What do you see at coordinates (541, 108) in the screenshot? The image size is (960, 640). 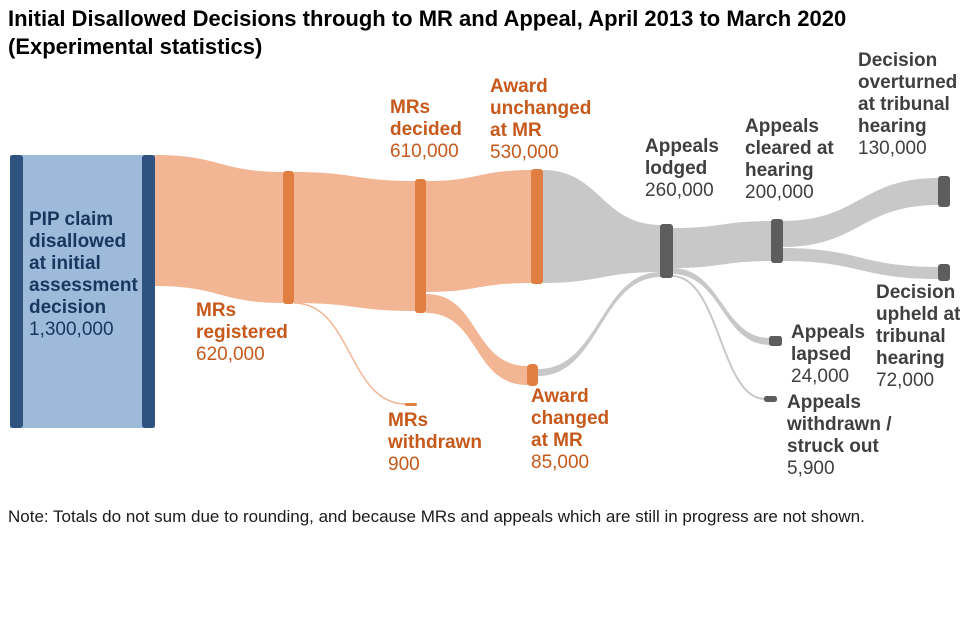 I see `label-line: unchanged` at bounding box center [541, 108].